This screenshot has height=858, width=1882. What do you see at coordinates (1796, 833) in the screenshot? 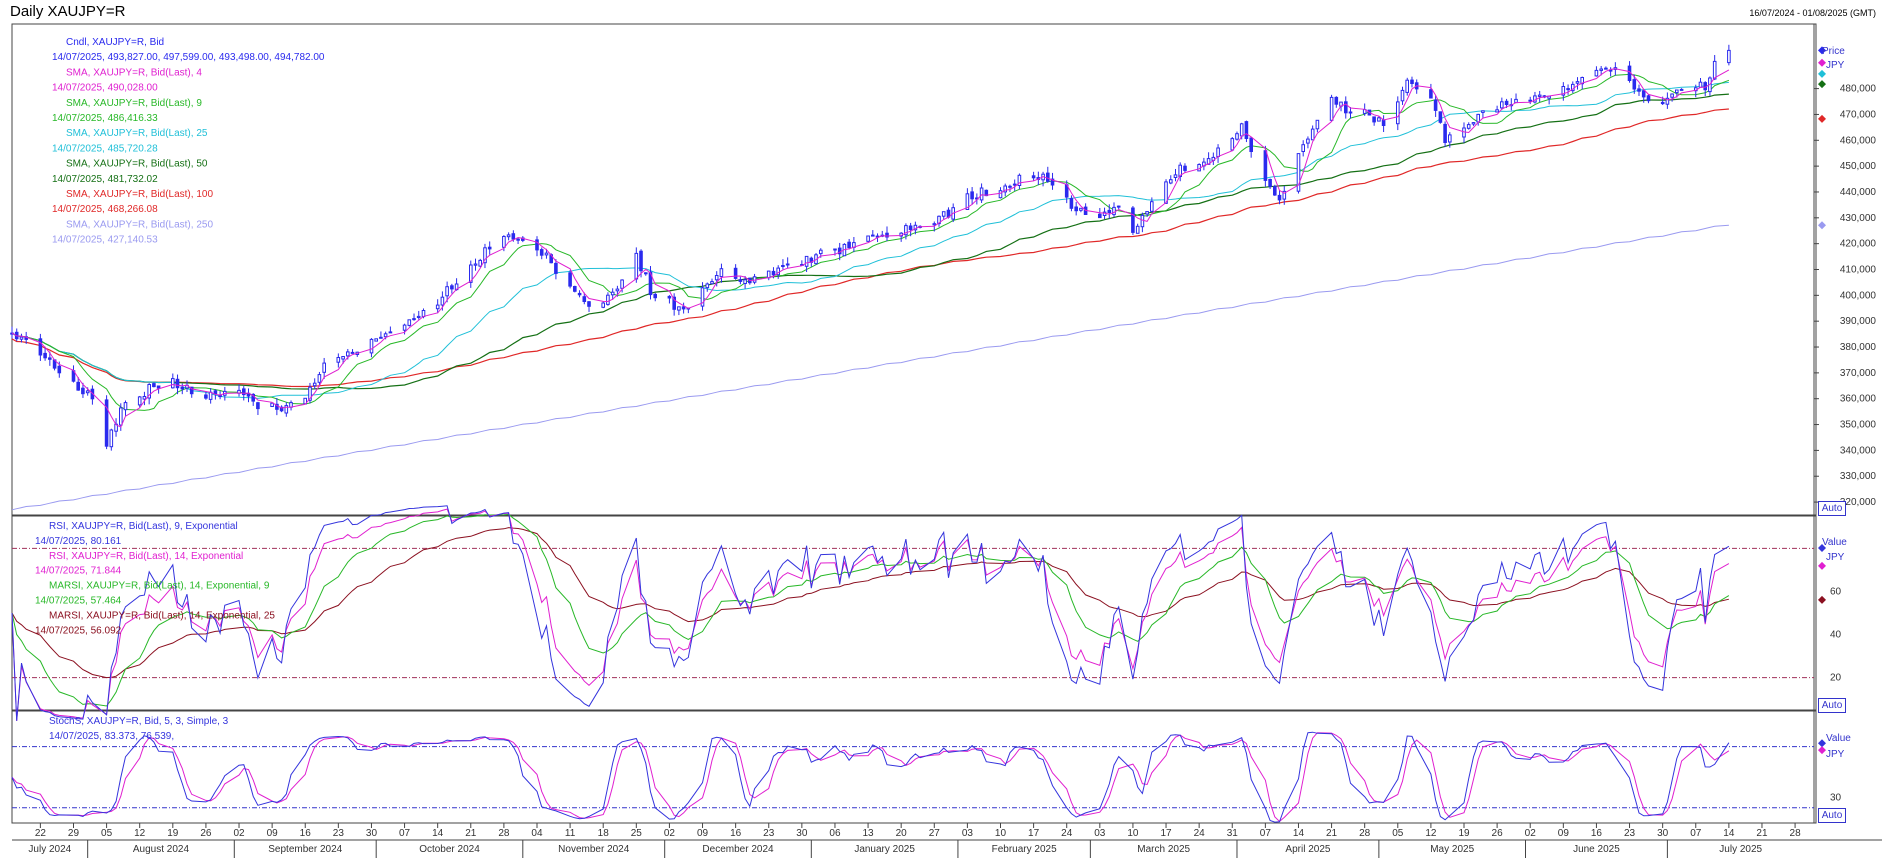
I see `x-day-label: 28` at bounding box center [1796, 833].